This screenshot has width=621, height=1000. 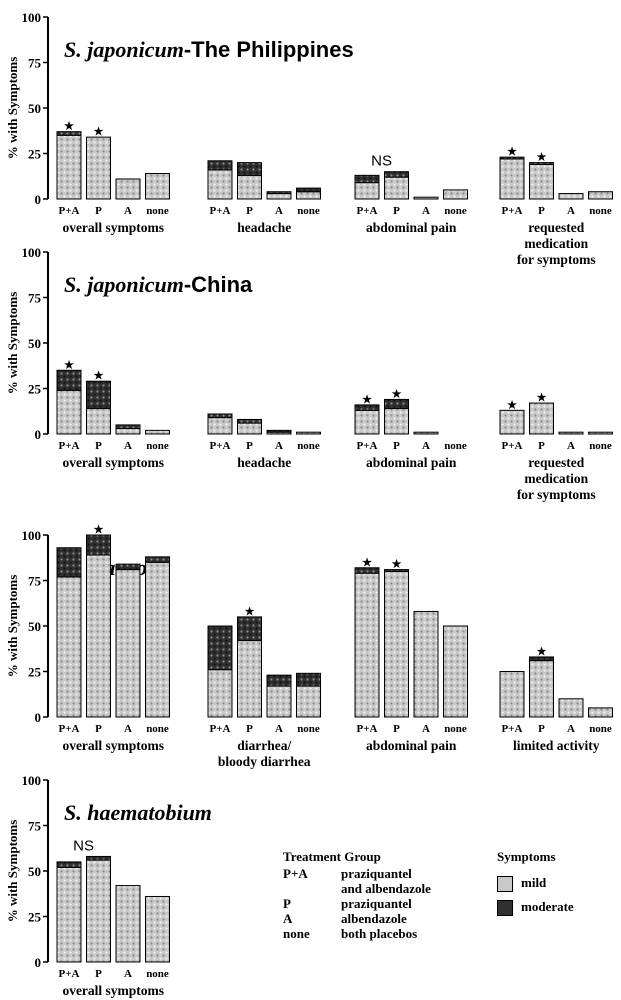 I want to click on legend-treatment-title: Treatment Group, so click(x=332, y=856).